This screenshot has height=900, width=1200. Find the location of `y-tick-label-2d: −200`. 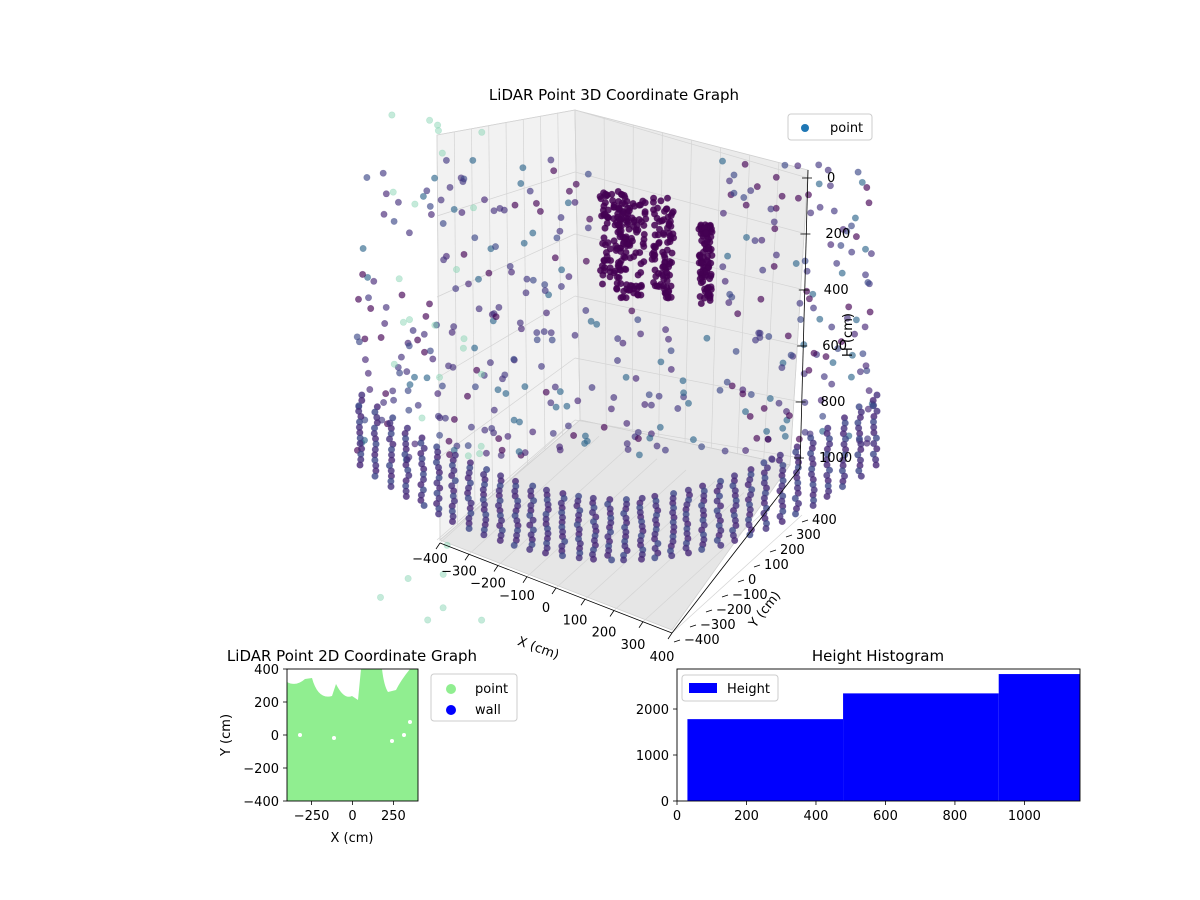

y-tick-label-2d: −200 is located at coordinates (261, 769).